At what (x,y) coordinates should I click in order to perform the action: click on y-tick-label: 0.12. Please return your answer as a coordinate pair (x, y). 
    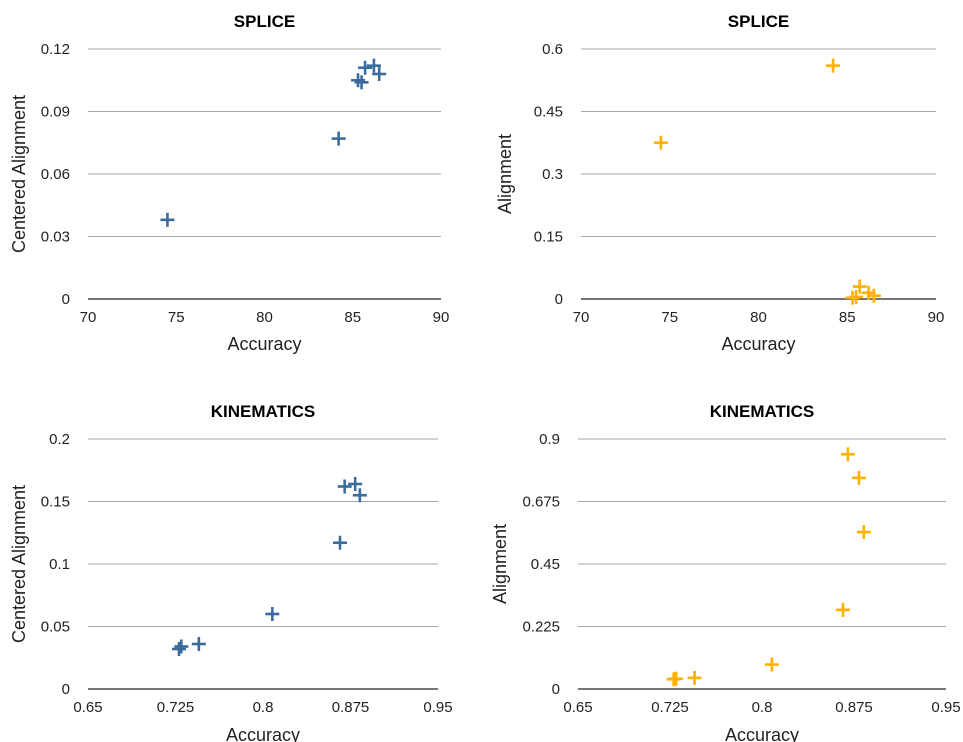
    Looking at the image, I should click on (55, 49).